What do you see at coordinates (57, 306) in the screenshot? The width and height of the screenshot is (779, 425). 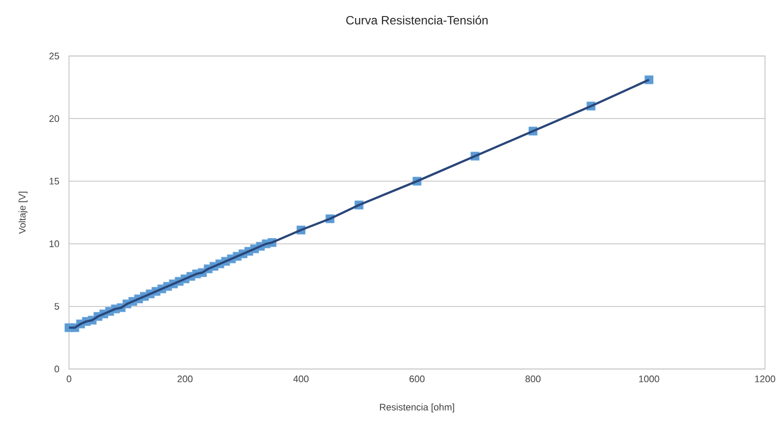 I see `y-tick-label: 5` at bounding box center [57, 306].